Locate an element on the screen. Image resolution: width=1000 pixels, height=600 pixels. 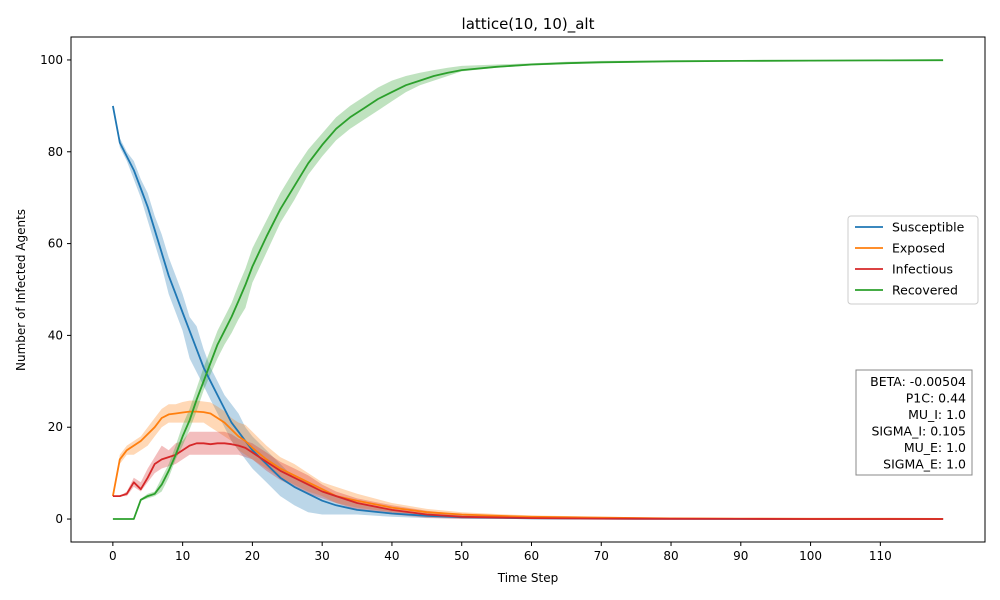
y-axis-label: Number of Infected Agents is located at coordinates (21, 290).